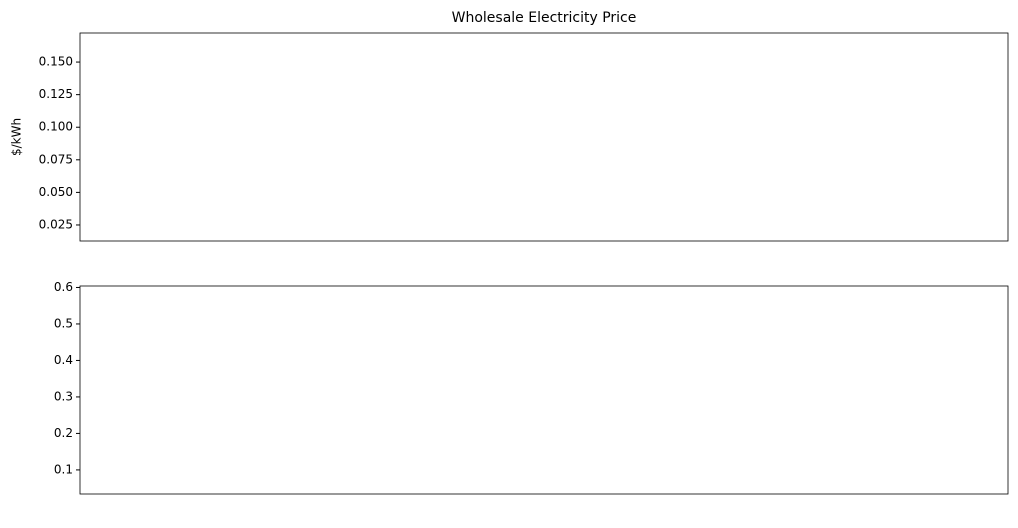 This screenshot has width=1018, height=528. I want to click on y-tick-label: 0.025, so click(56, 224).